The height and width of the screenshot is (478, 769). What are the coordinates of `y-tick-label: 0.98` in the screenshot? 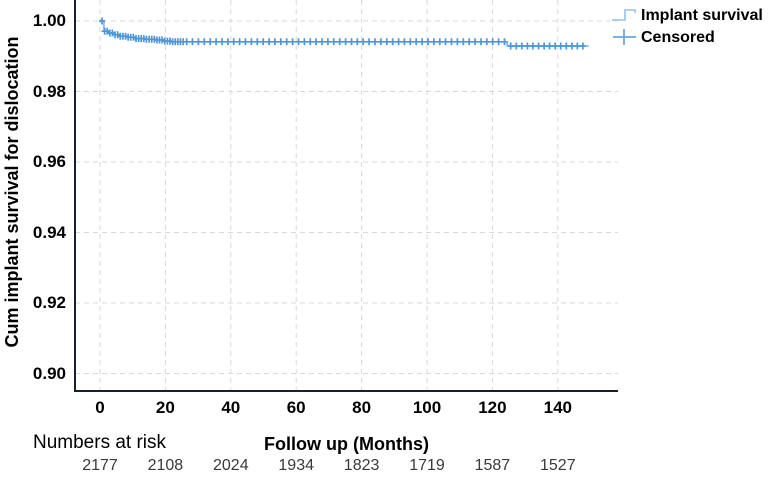 It's located at (49, 91).